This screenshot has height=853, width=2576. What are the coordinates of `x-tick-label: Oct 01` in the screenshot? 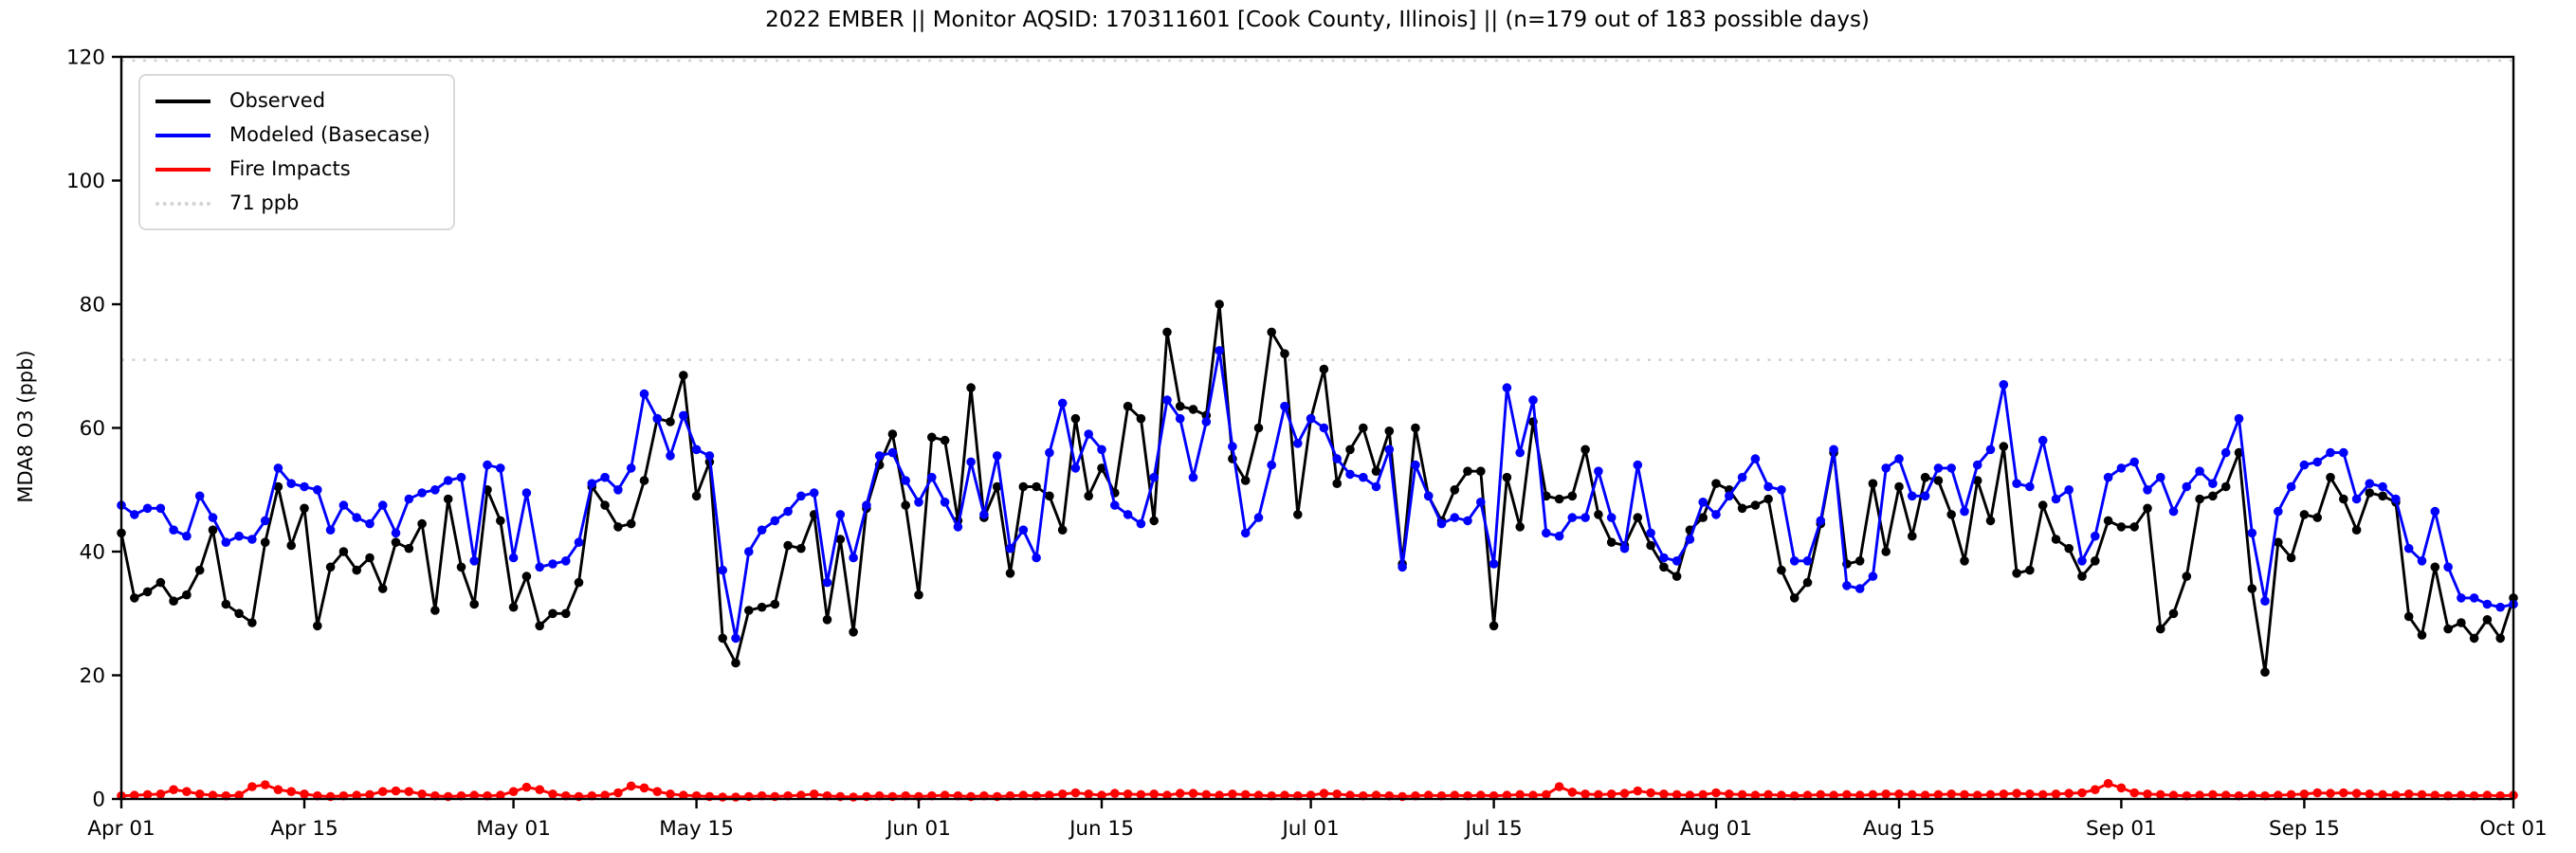 It's located at (2513, 829).